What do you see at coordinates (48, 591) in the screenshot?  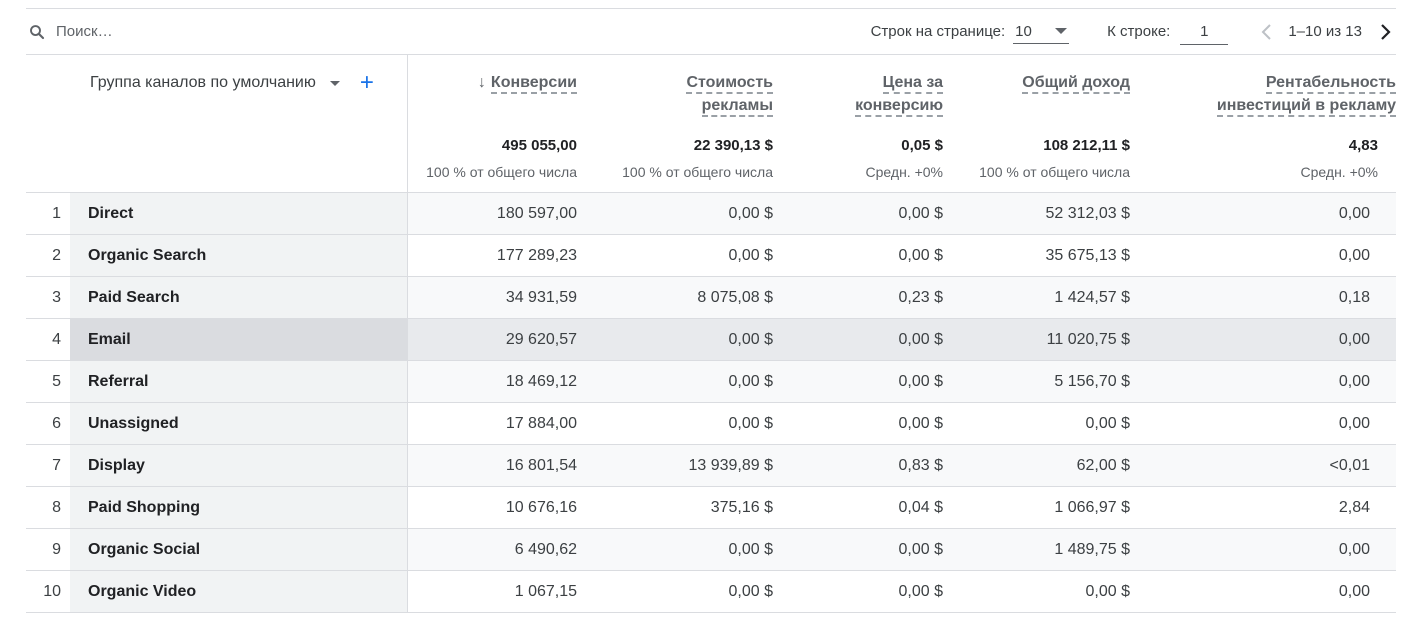 I see `row-number: 10` at bounding box center [48, 591].